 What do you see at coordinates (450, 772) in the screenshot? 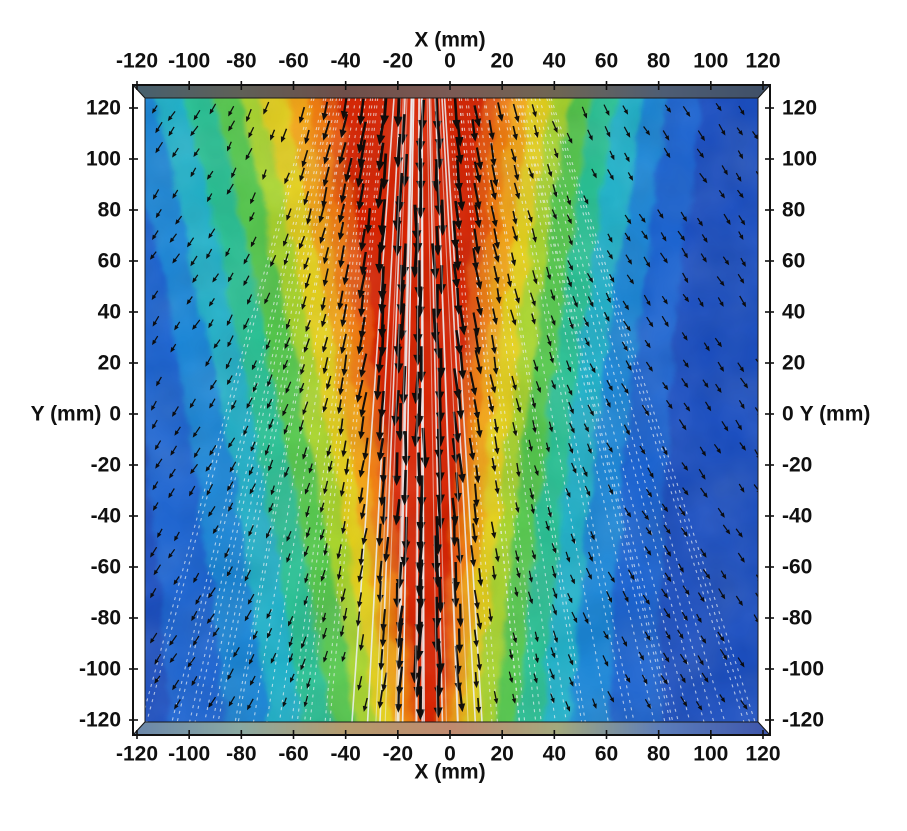
I see `x-axis-title-bottom: X (mm)` at bounding box center [450, 772].